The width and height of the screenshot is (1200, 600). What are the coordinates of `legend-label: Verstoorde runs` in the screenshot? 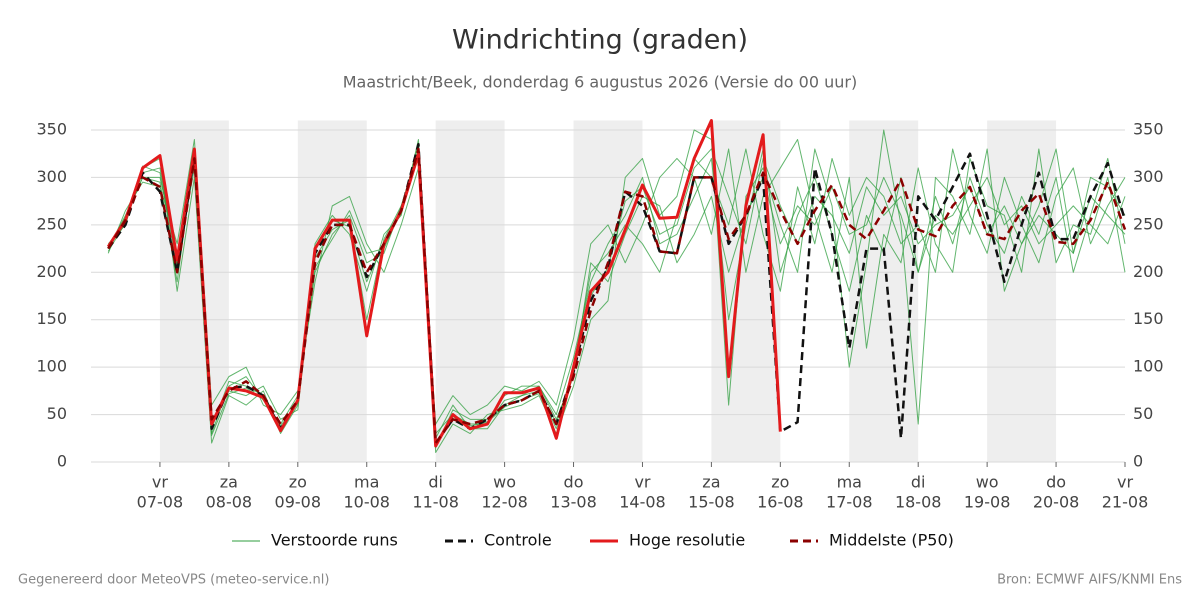 It's located at (334, 540).